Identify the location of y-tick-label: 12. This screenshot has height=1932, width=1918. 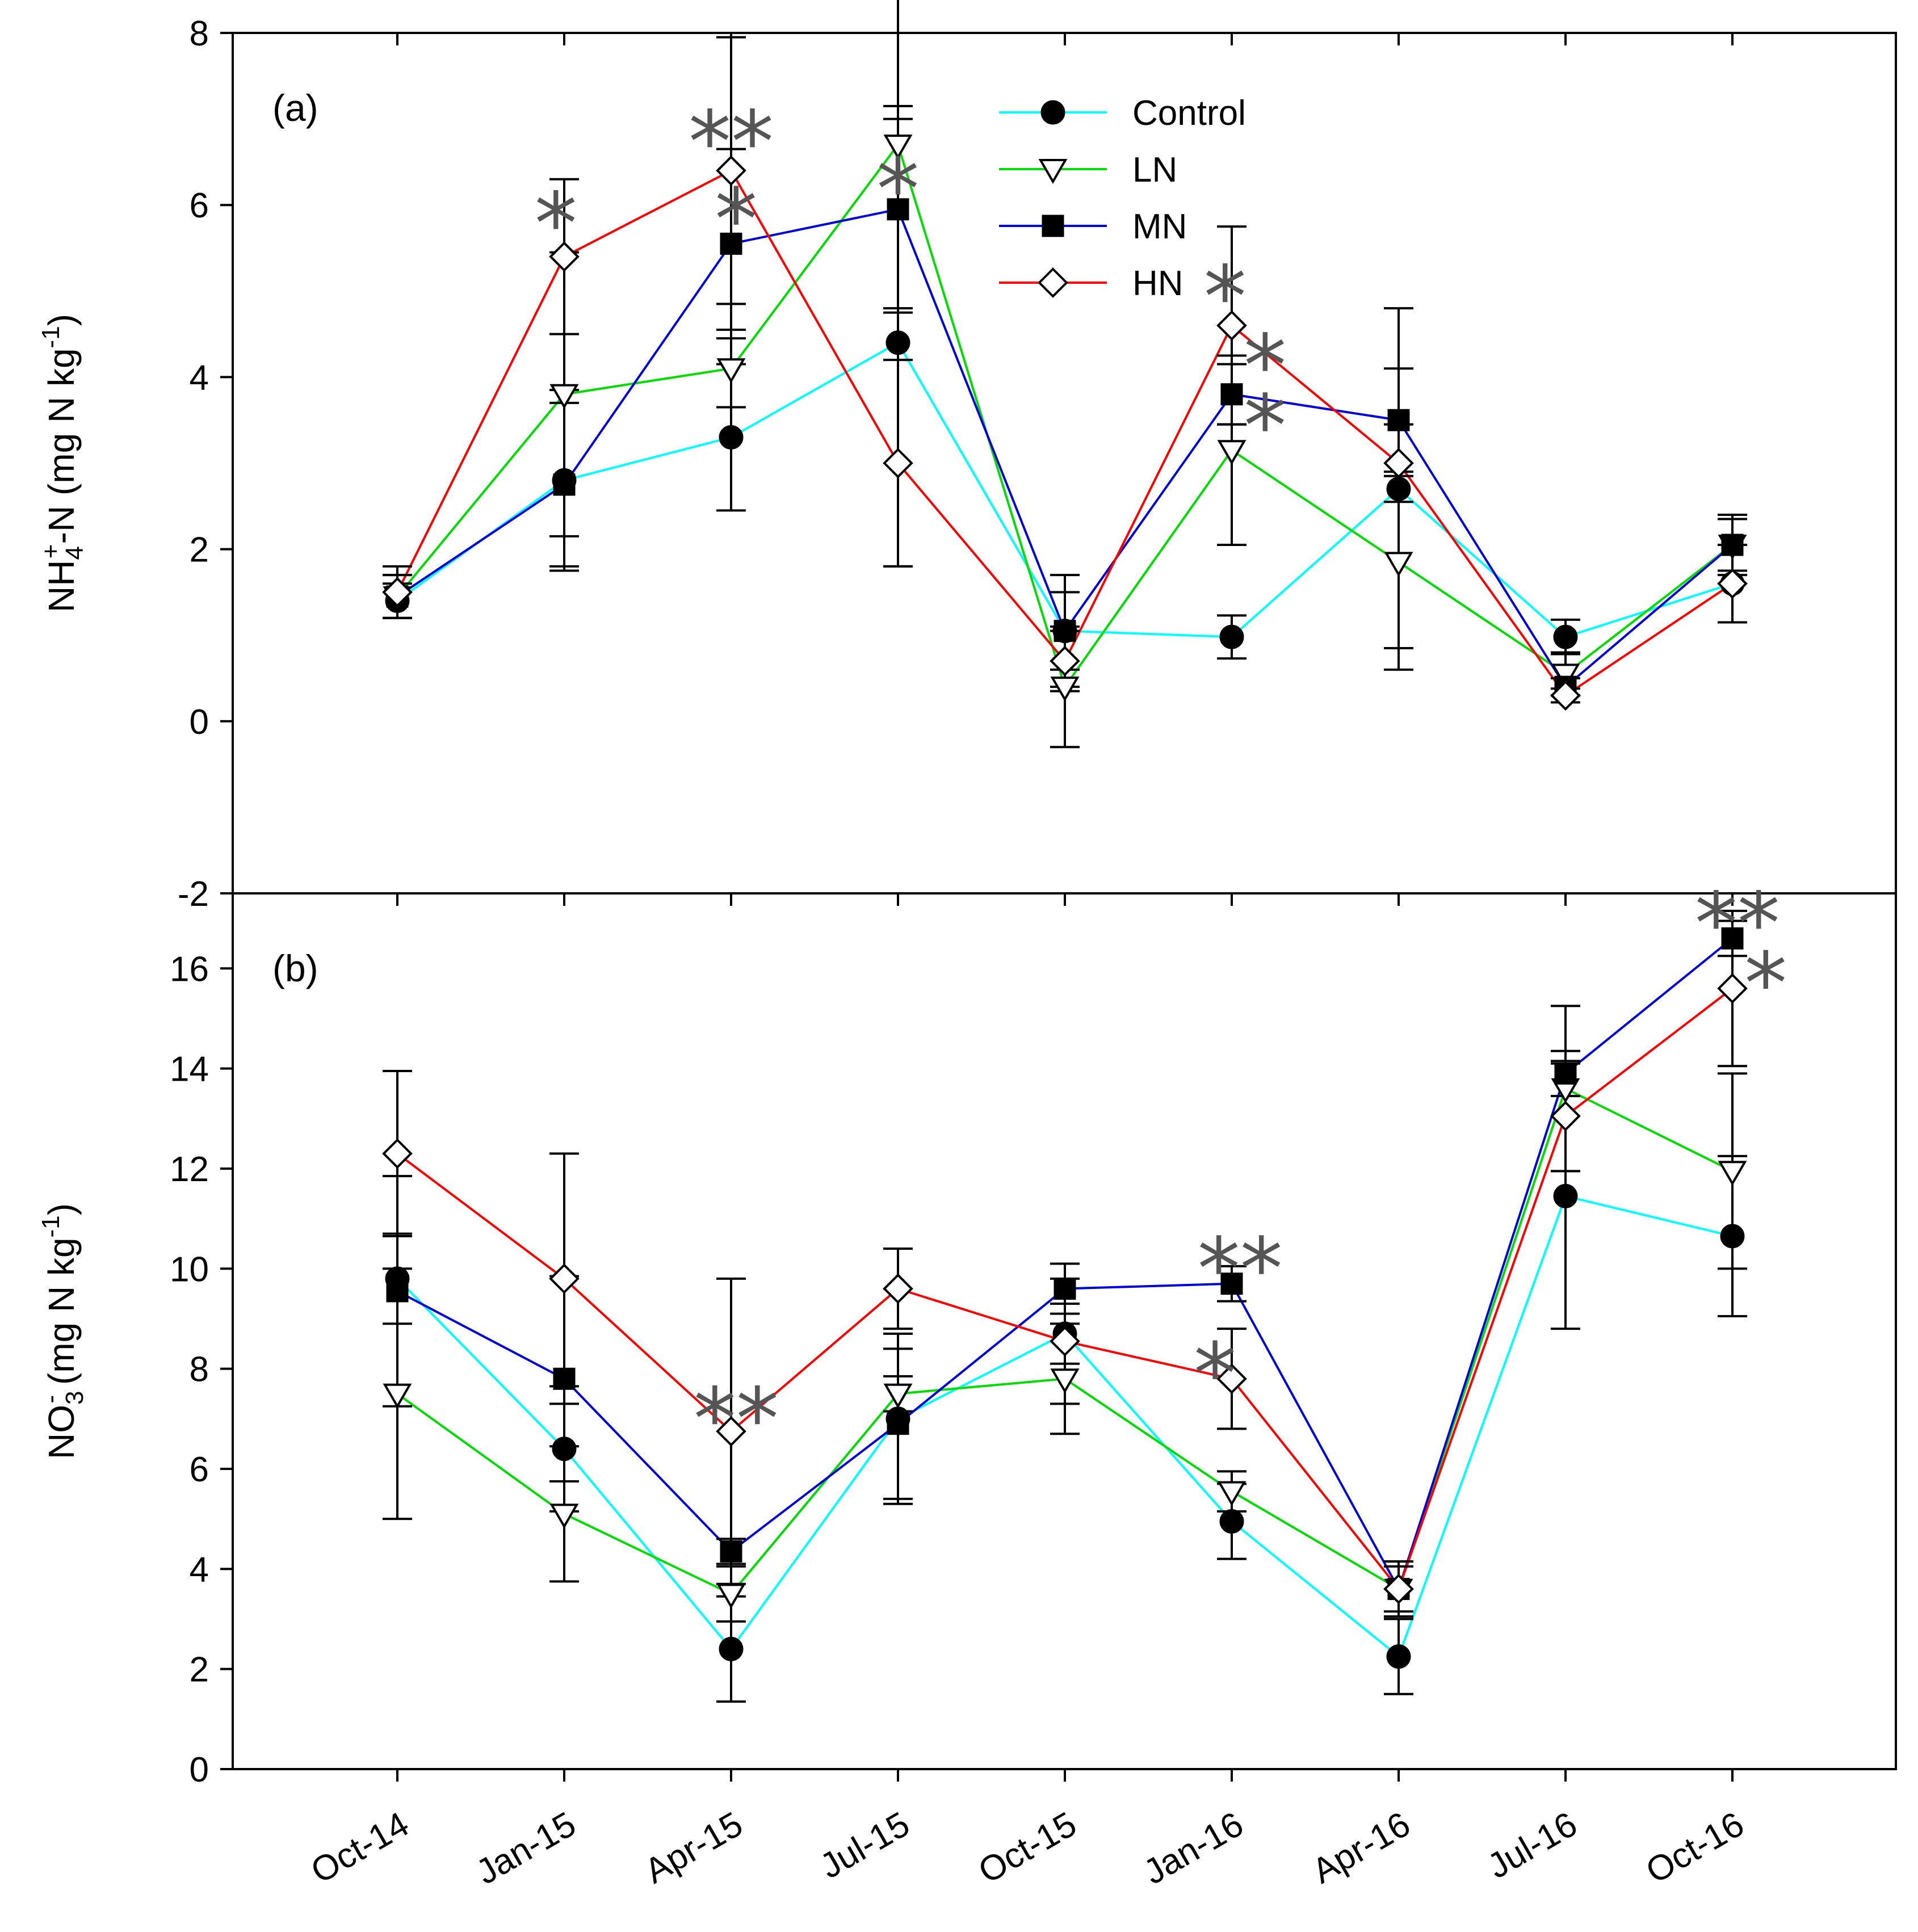
(190, 1169).